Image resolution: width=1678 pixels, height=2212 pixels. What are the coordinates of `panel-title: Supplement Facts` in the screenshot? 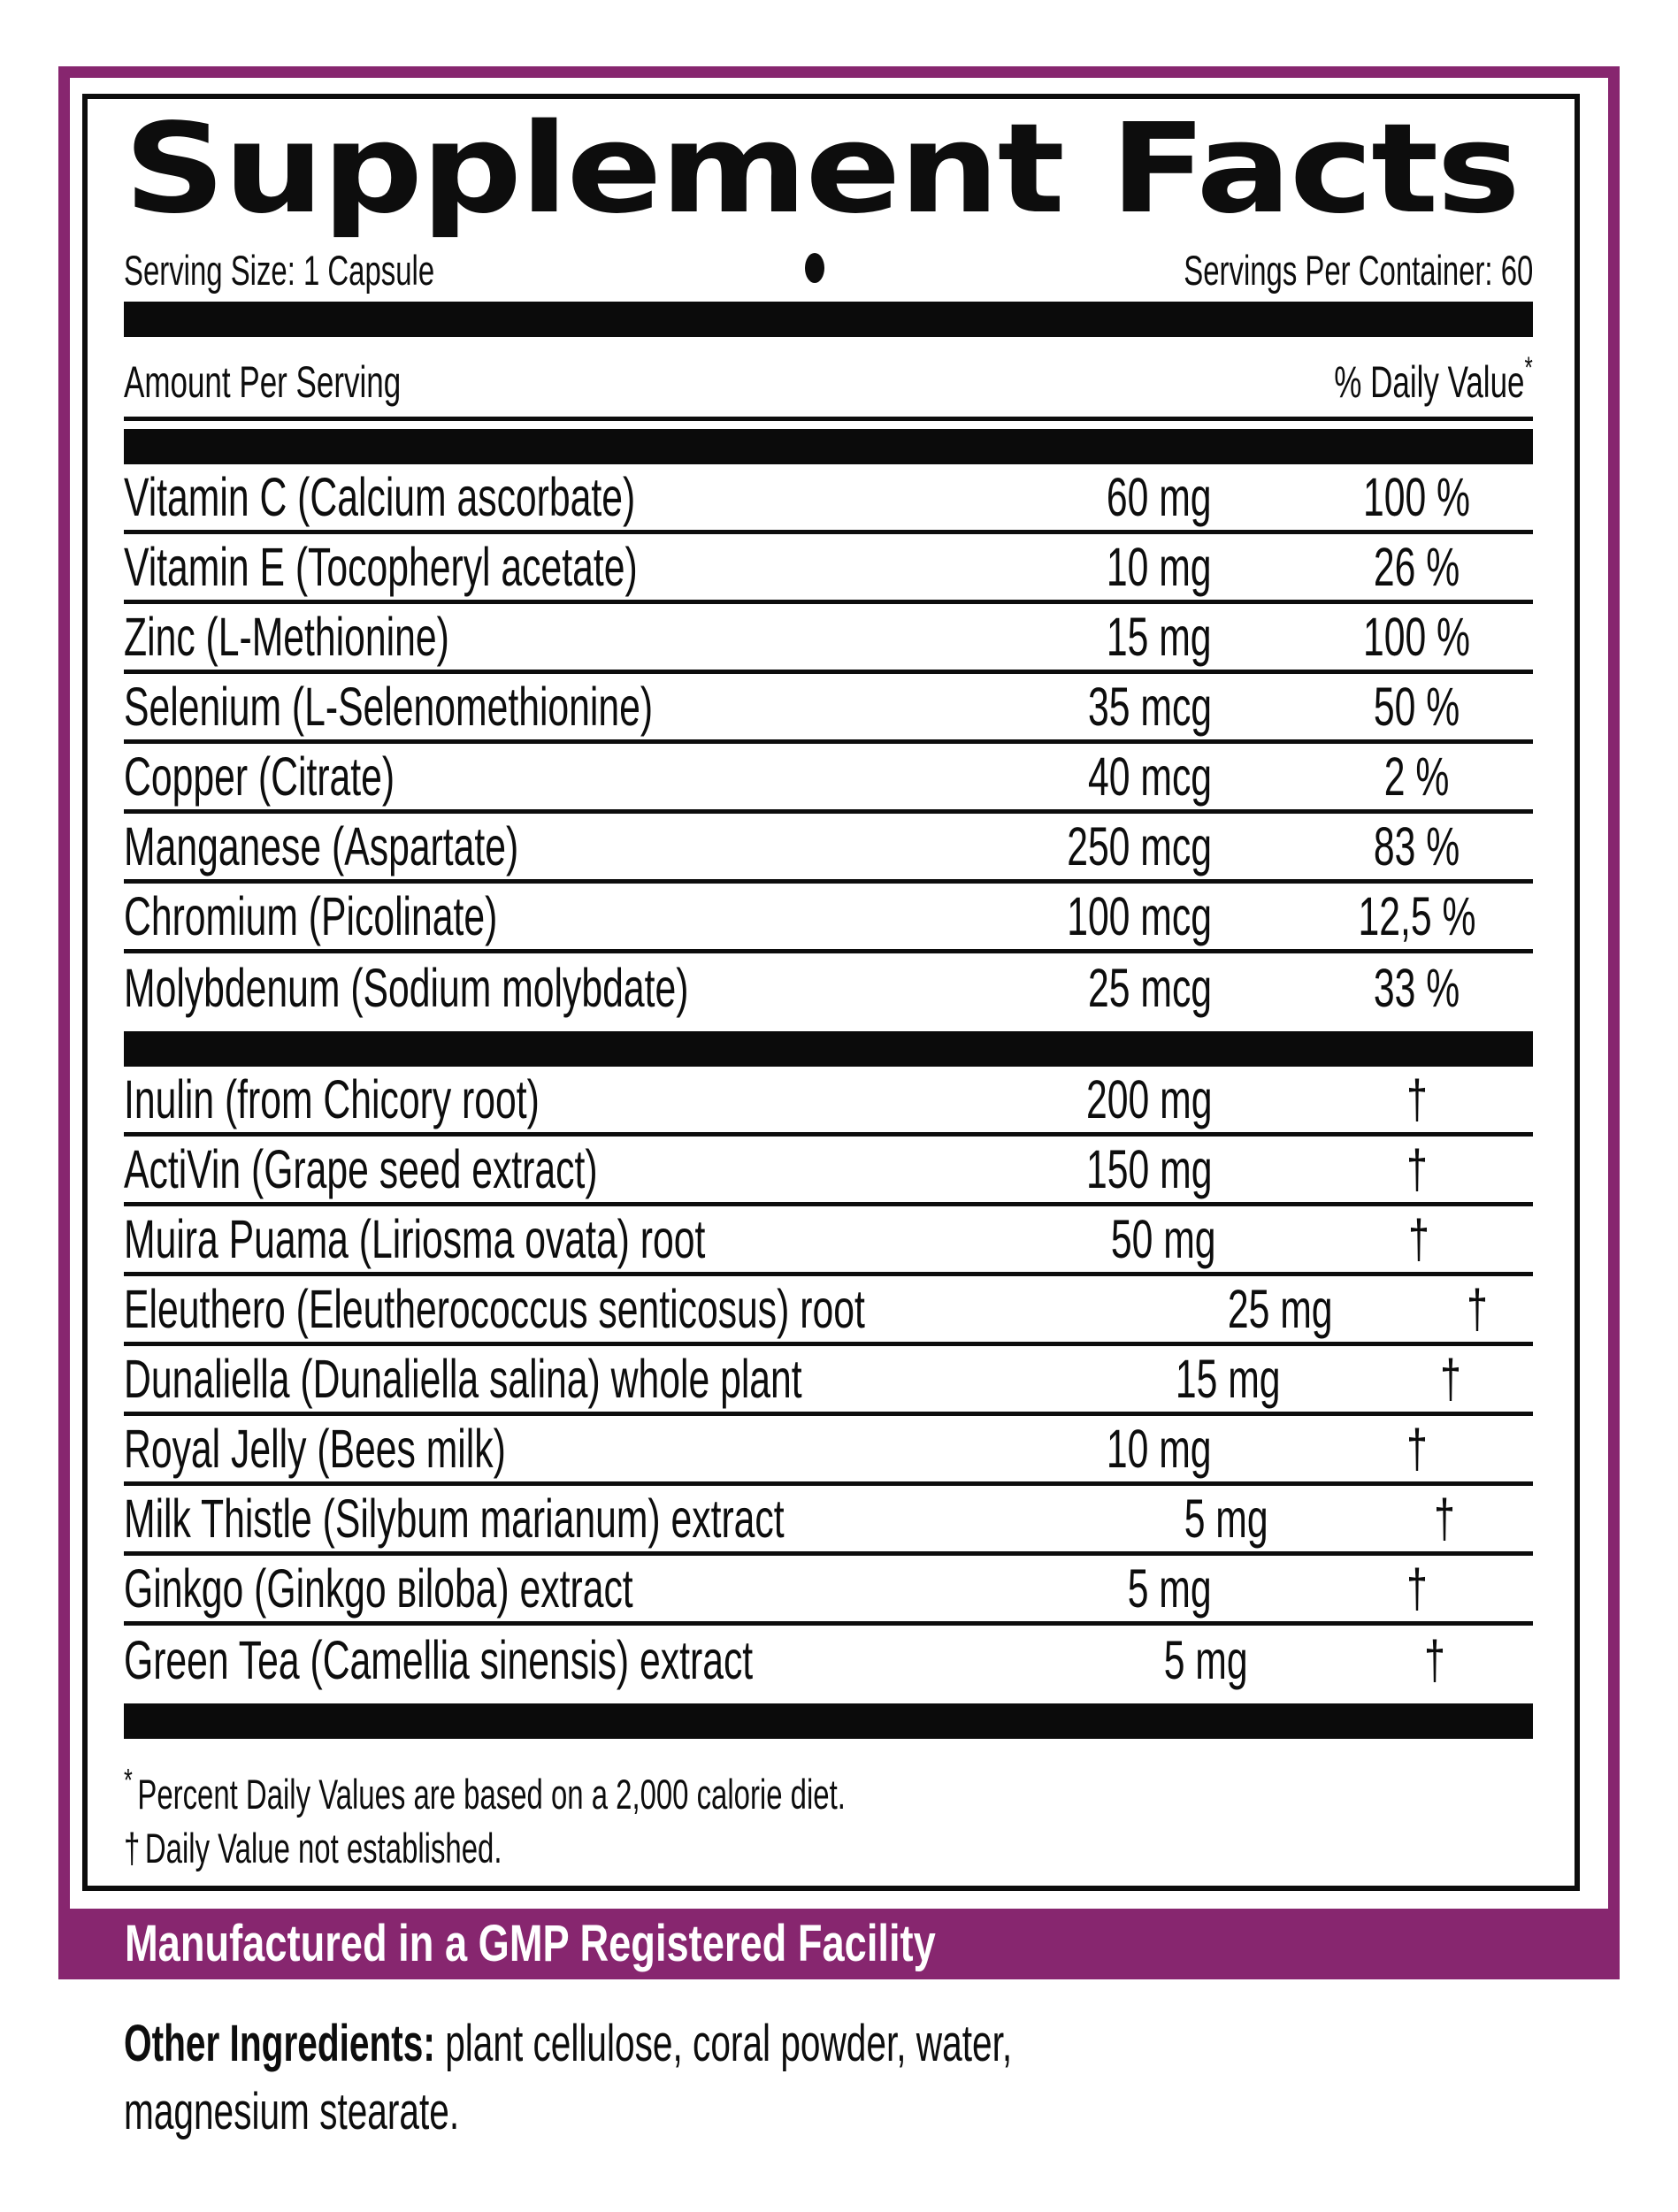 It's located at (822, 169).